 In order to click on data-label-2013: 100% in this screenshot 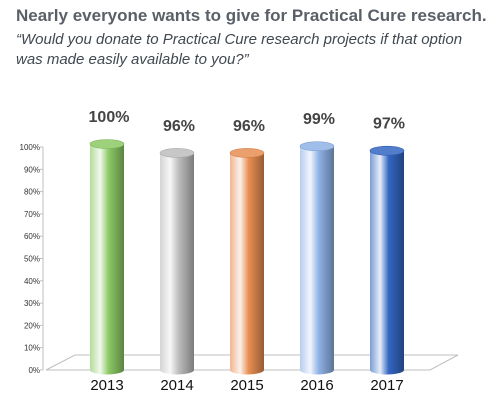, I will do `click(109, 117)`.